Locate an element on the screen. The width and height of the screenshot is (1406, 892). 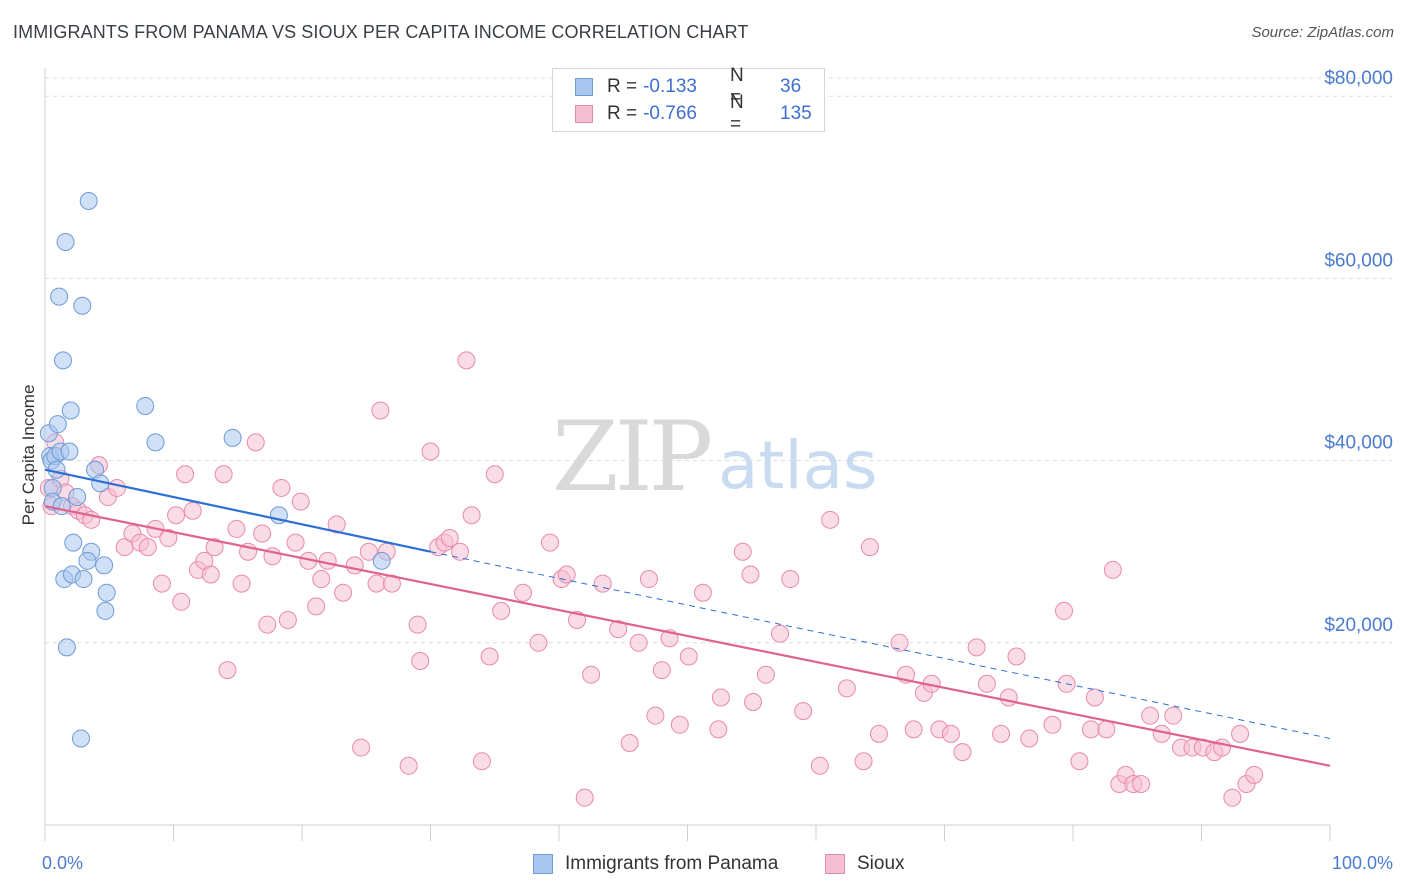
legend-n-label: N = is located at coordinates (737, 86).